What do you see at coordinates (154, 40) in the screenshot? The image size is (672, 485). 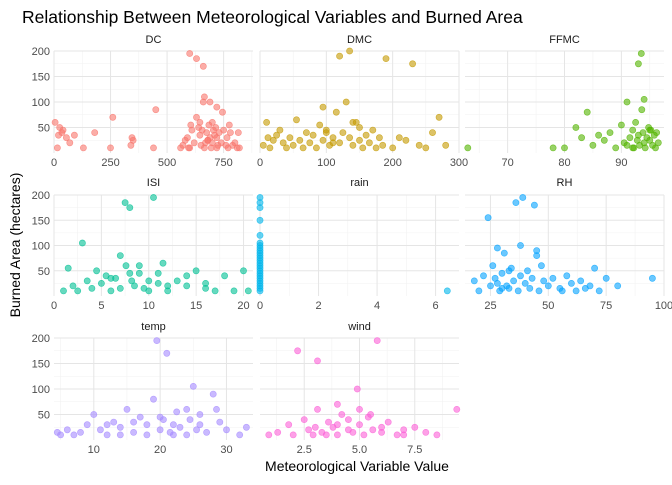 I see `facet-label-dc: DC` at bounding box center [154, 40].